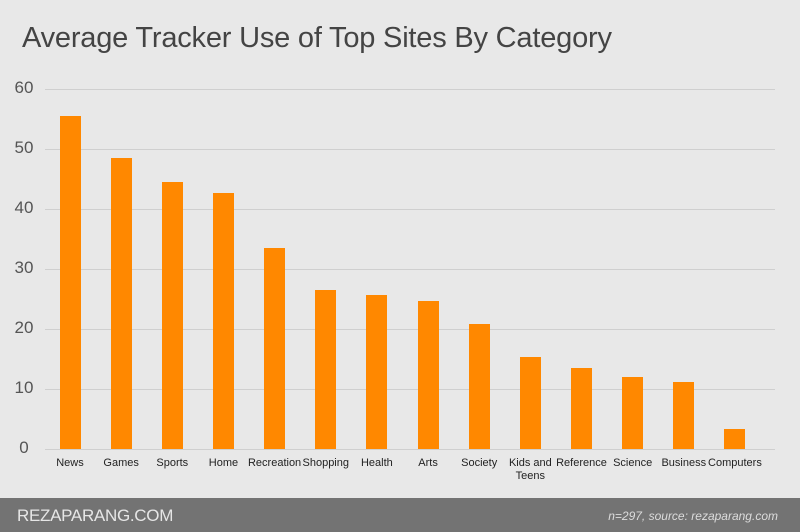 The height and width of the screenshot is (532, 800). What do you see at coordinates (95, 515) in the screenshot?
I see `brand-label: REZAPARANG.COM` at bounding box center [95, 515].